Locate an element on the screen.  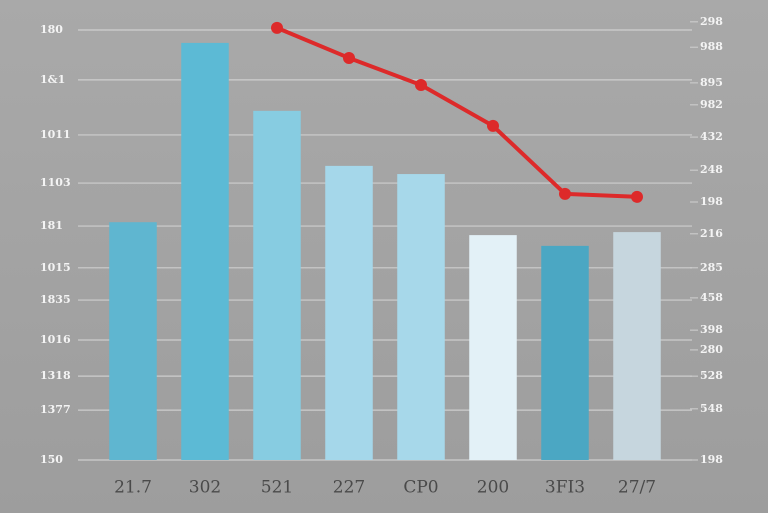
y-tick-label: 150 is located at coordinates (51, 459).